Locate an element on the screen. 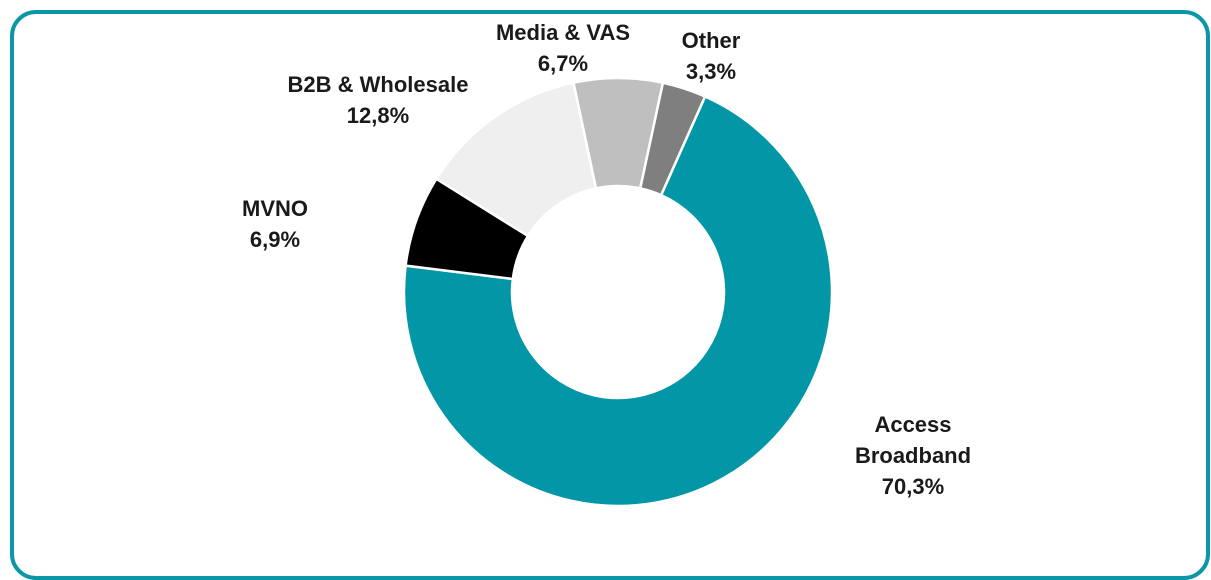  value-label-media-and-vas: 6,7% is located at coordinates (563, 63).